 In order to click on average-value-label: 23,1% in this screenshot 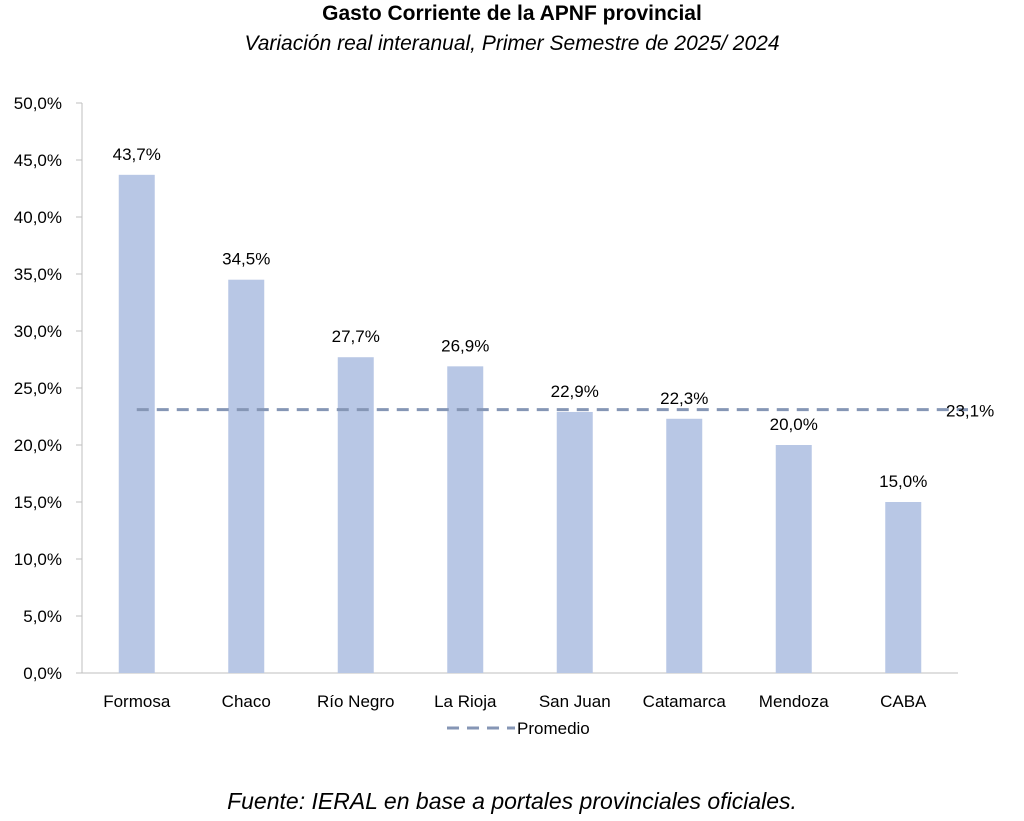, I will do `click(970, 411)`.